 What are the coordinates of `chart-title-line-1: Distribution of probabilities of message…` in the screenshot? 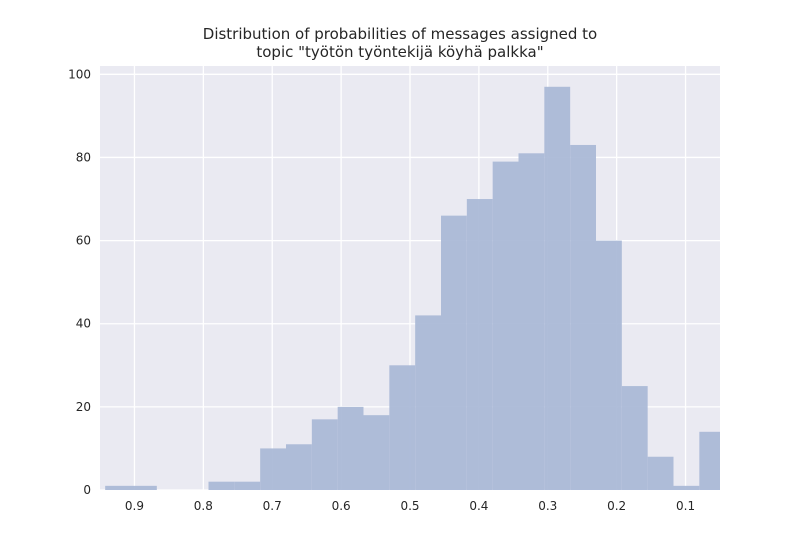 It's located at (400, 34).